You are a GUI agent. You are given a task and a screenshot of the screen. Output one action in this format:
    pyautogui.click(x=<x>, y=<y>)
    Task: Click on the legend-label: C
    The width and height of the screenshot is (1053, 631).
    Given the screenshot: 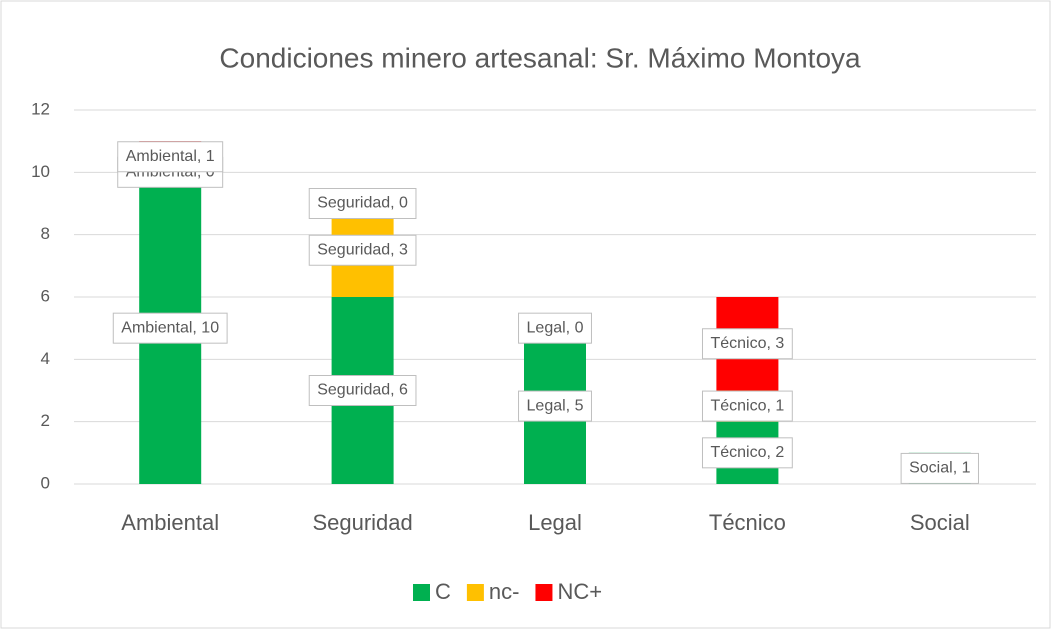 What is the action you would take?
    pyautogui.click(x=443, y=591)
    